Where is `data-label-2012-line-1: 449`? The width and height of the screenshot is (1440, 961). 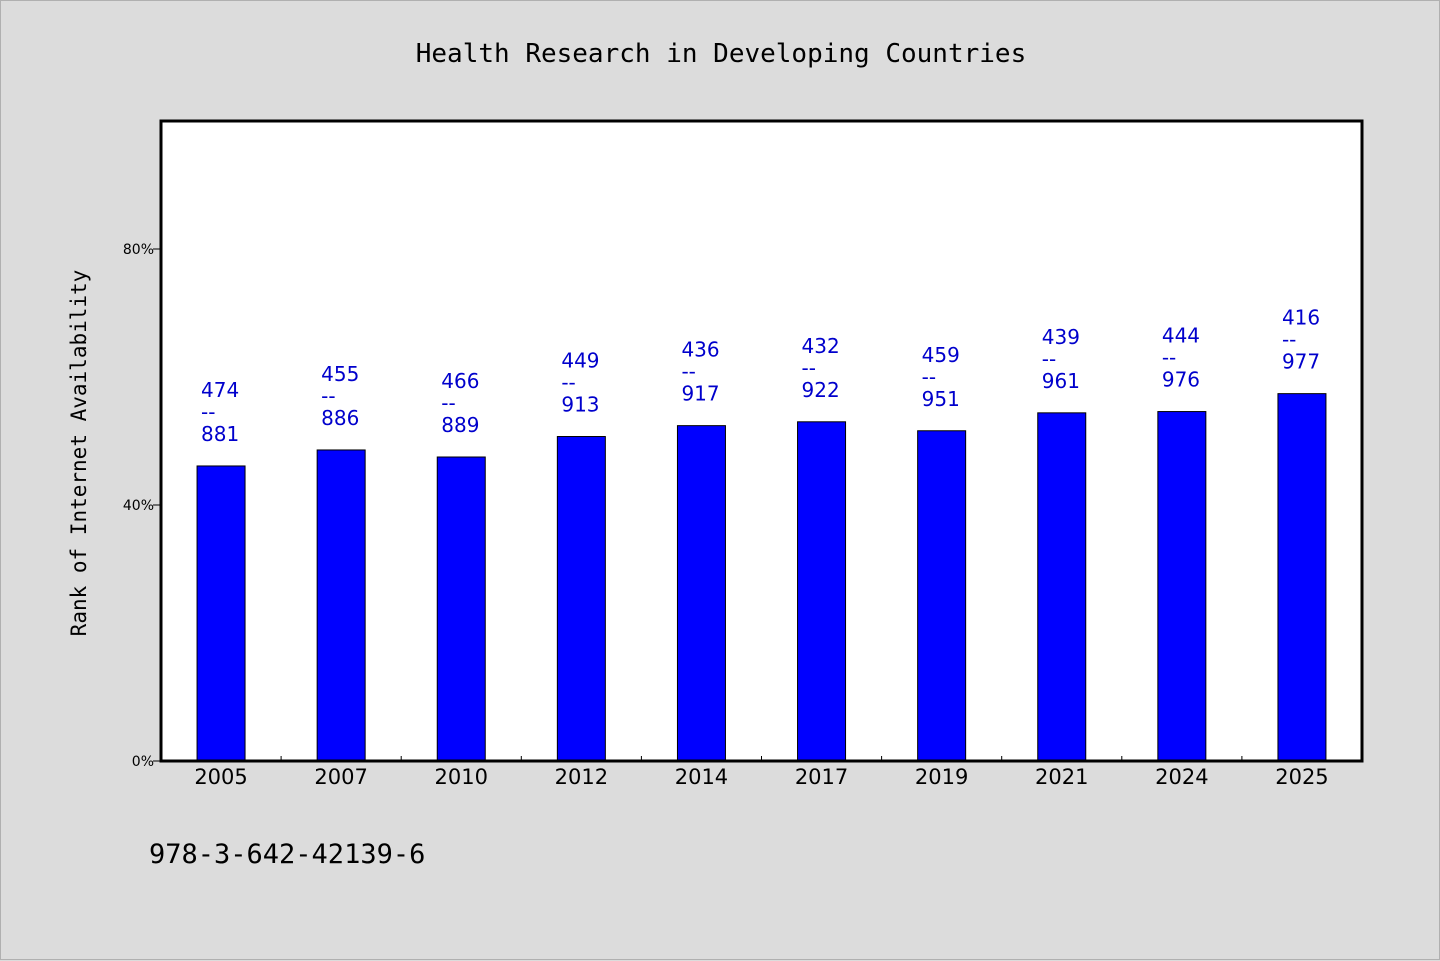 data-label-2012-line-1: 449 is located at coordinates (580, 361).